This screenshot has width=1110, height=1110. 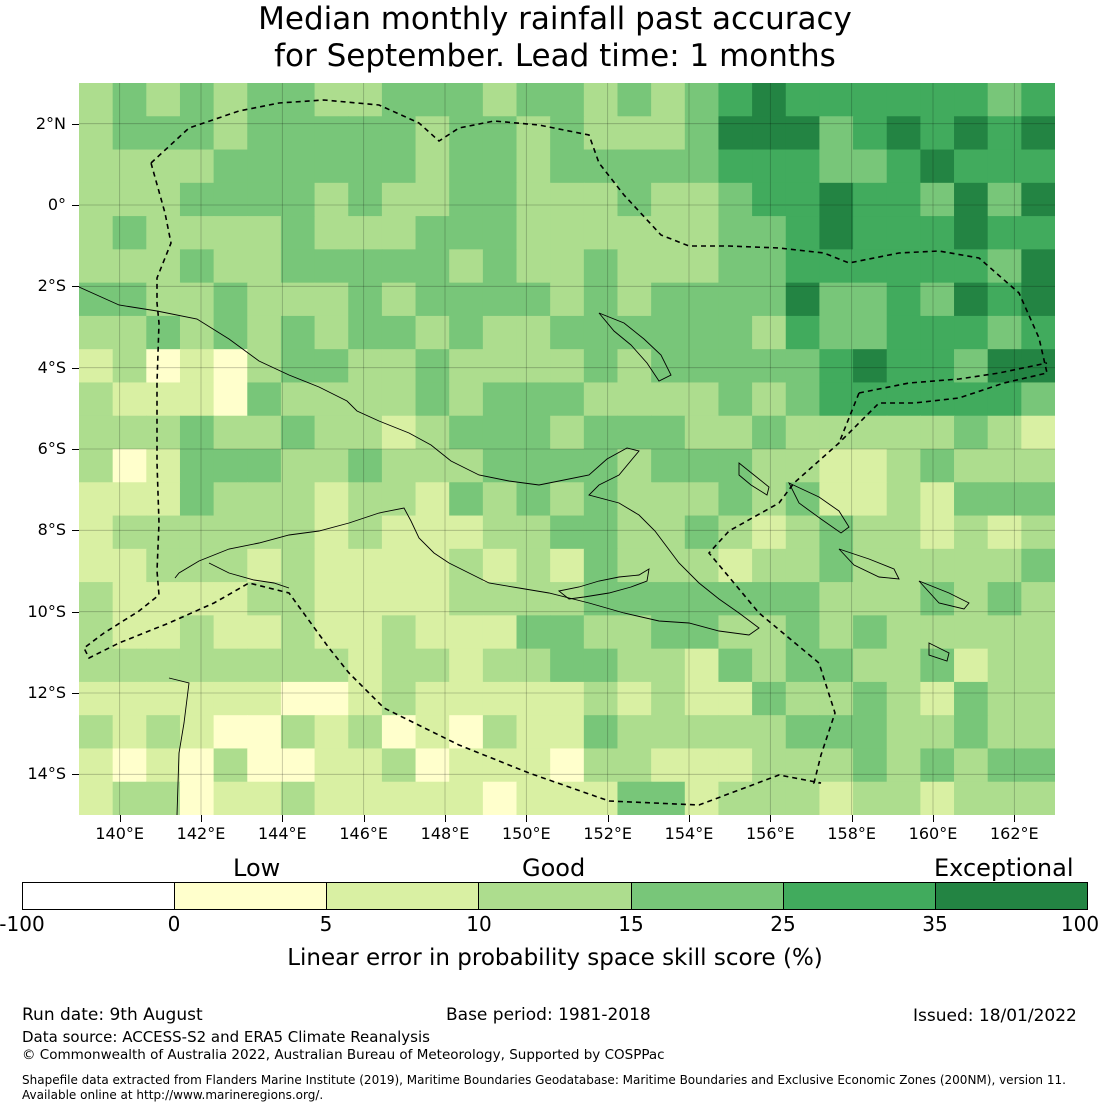 I want to click on longitude-tick-label: 162°E, so click(x=1014, y=833).